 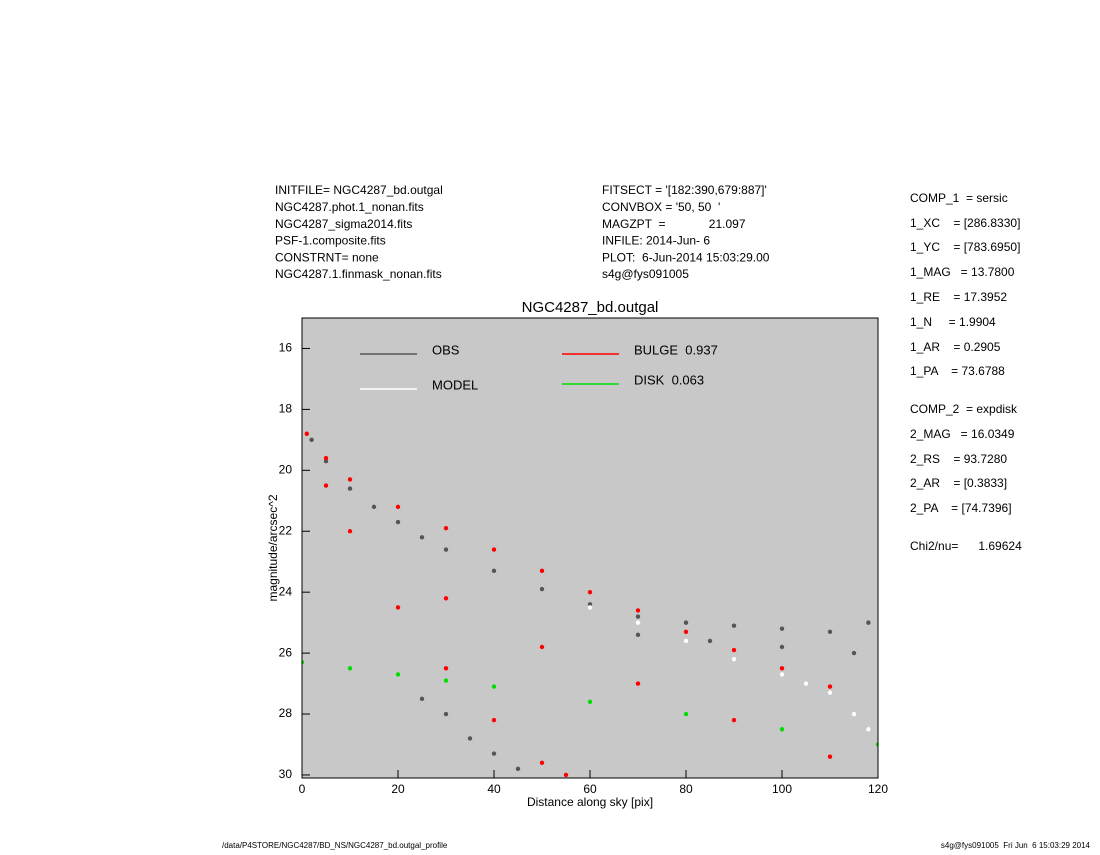 I want to click on legend-label: OBS, so click(x=446, y=349).